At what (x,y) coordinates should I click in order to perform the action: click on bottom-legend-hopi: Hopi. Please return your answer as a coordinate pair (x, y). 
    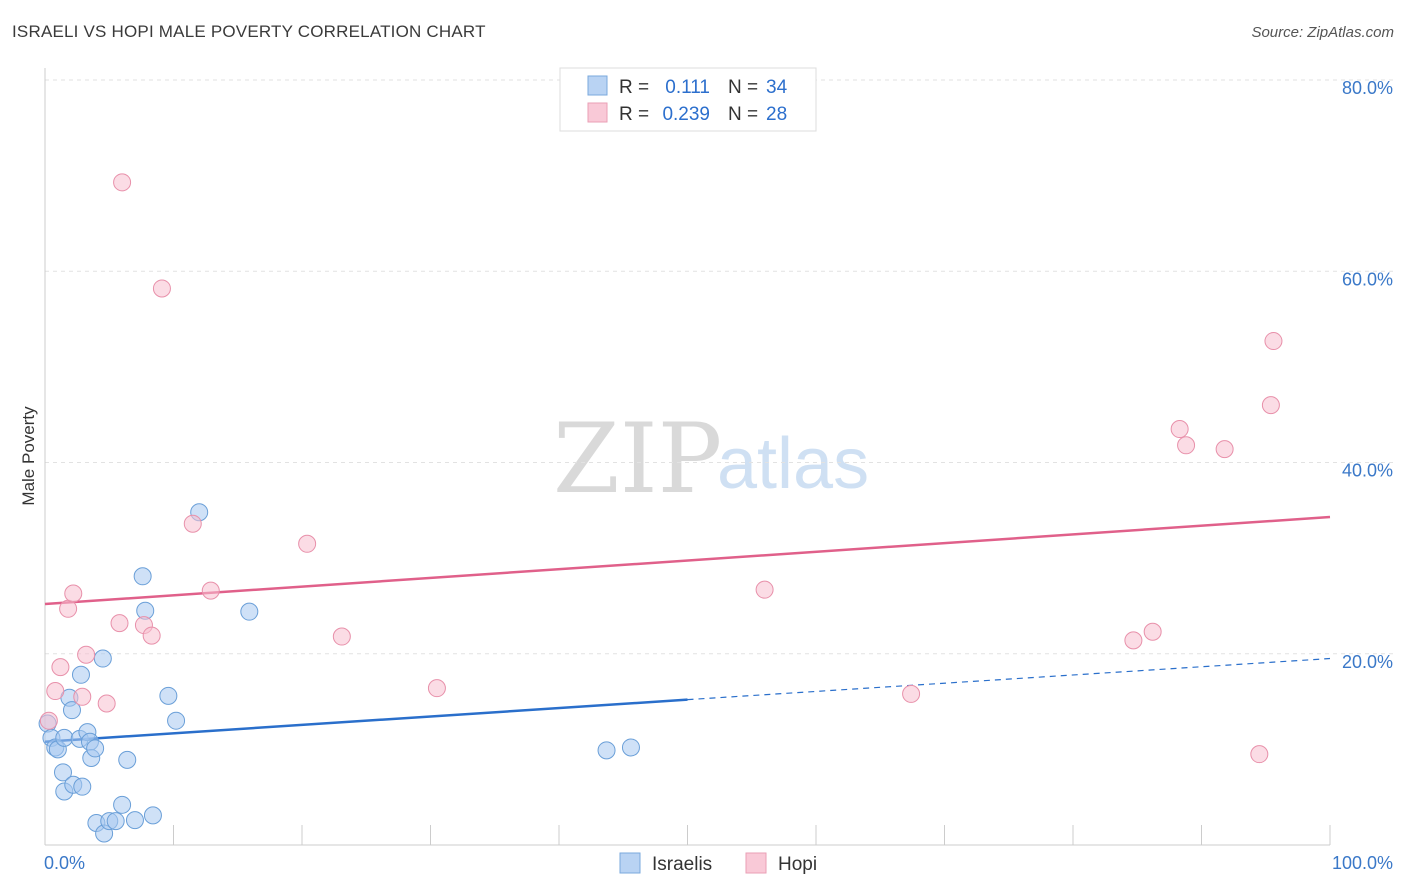
    Looking at the image, I should click on (797, 864).